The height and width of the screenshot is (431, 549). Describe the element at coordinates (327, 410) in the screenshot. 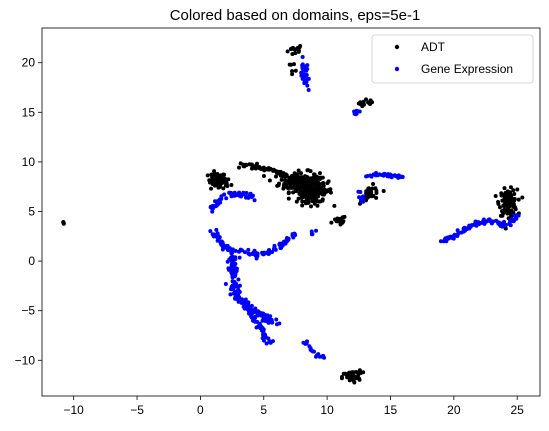

I see `x-tick-label: 10` at that location.